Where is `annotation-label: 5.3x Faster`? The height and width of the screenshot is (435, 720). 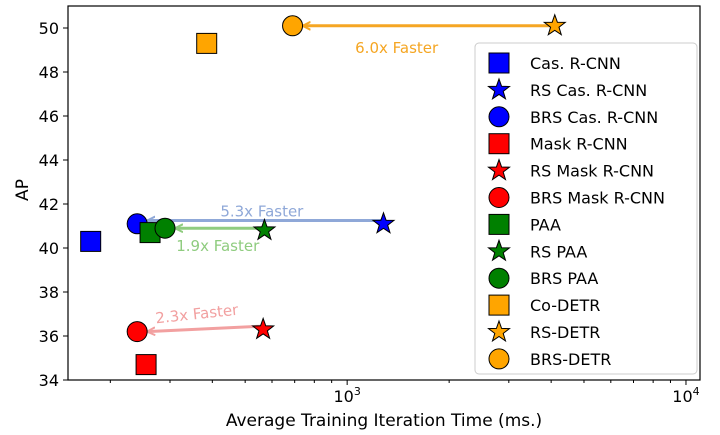
annotation-label: 5.3x Faster is located at coordinates (262, 212).